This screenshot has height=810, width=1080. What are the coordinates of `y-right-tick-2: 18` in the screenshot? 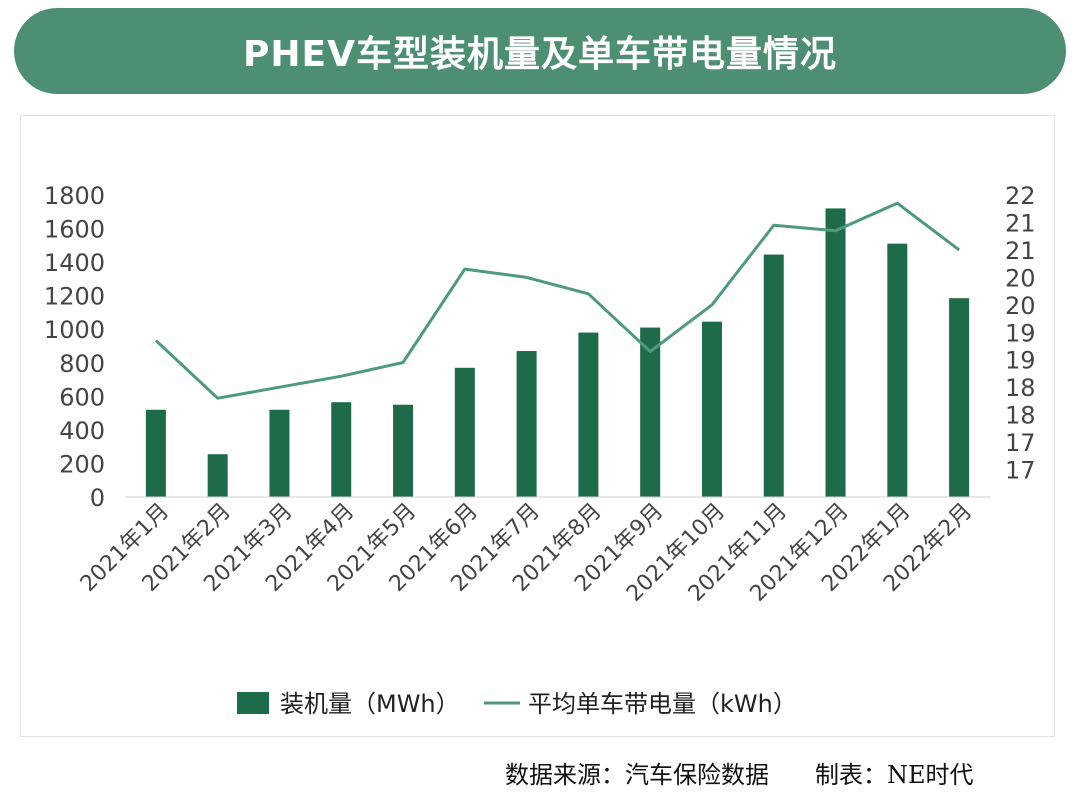 It's located at (1020, 416).